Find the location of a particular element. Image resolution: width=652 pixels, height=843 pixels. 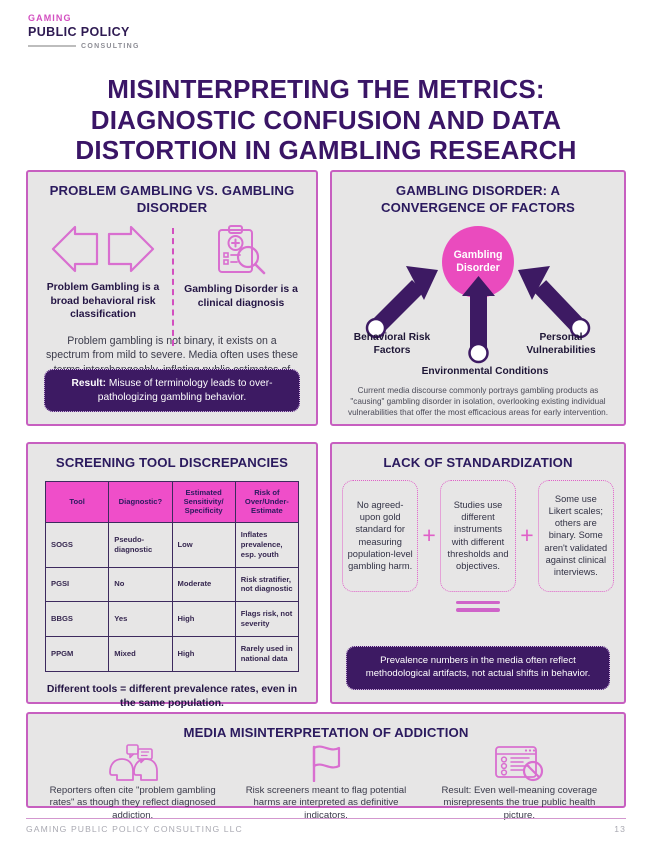

cell-tool: PPGM is located at coordinates (77, 653).